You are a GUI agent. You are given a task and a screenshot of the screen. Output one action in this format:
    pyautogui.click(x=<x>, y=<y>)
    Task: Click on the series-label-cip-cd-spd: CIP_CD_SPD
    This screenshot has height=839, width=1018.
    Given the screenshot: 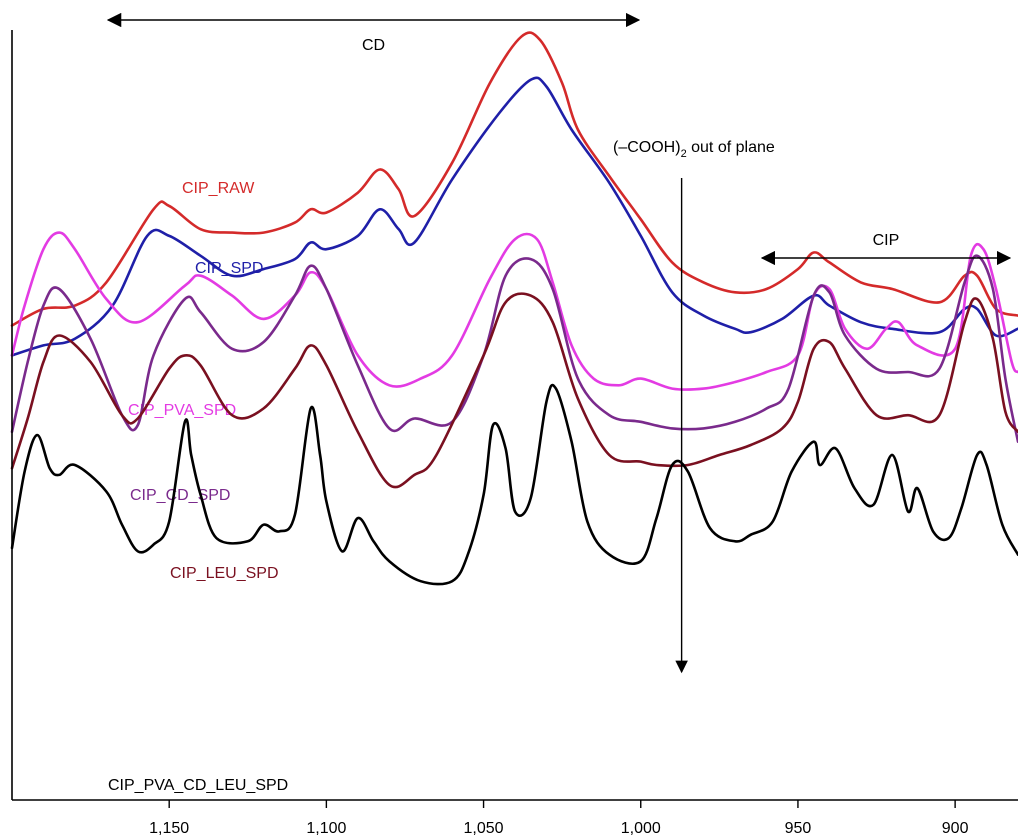 What is the action you would take?
    pyautogui.click(x=180, y=495)
    